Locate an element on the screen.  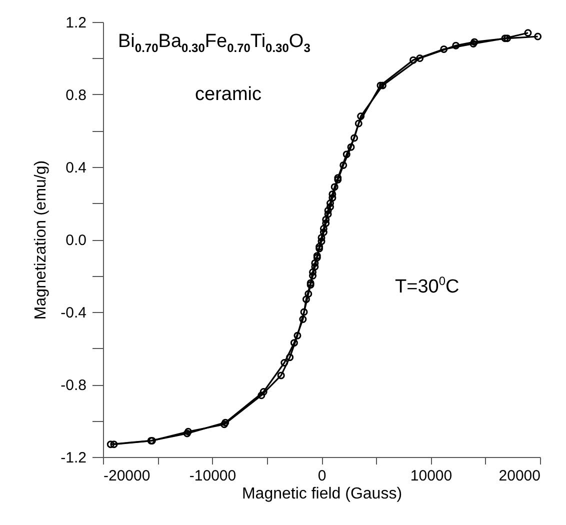
text: Bi$_{0.70}$Ba$_{0.30}$Fe$_{0.70}$Ti$_{0.30}$O$_{3}$ is located at coordinates (214, 43).